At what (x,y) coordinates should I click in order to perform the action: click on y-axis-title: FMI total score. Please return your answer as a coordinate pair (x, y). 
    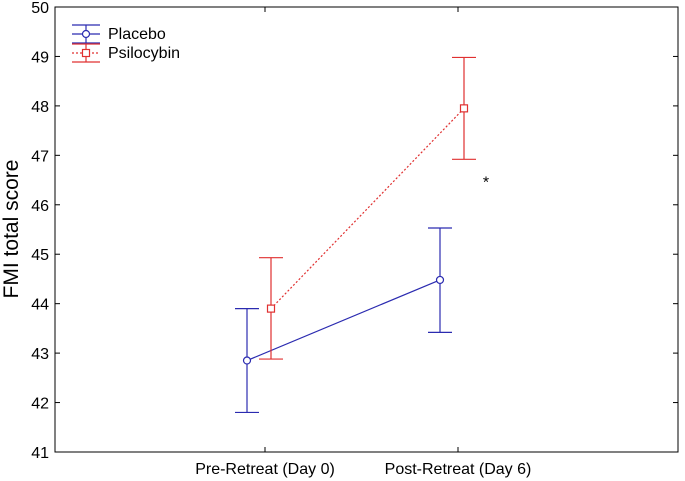
    Looking at the image, I should click on (11, 229).